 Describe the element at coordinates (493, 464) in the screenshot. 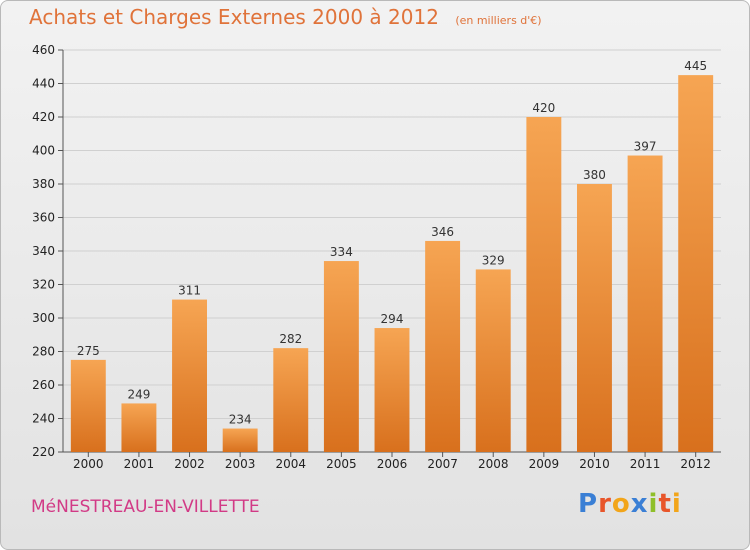

I see `x-tick-label-2008: 2008` at that location.